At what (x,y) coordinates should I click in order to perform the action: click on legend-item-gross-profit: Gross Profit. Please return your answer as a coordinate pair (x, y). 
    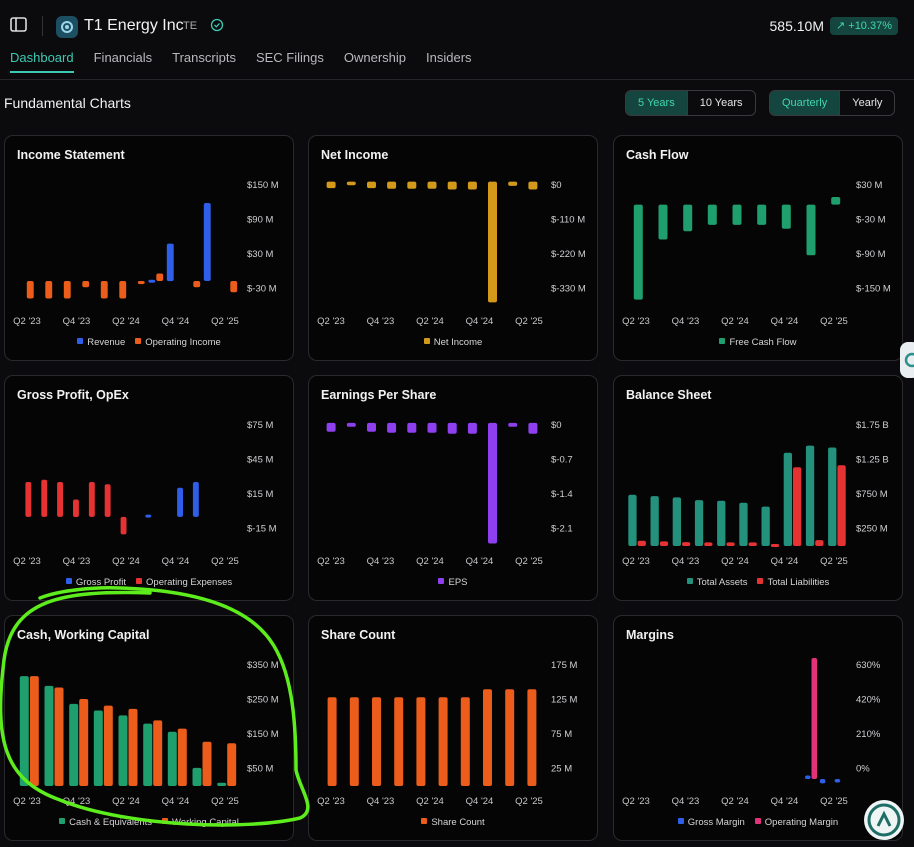
    Looking at the image, I should click on (95, 582).